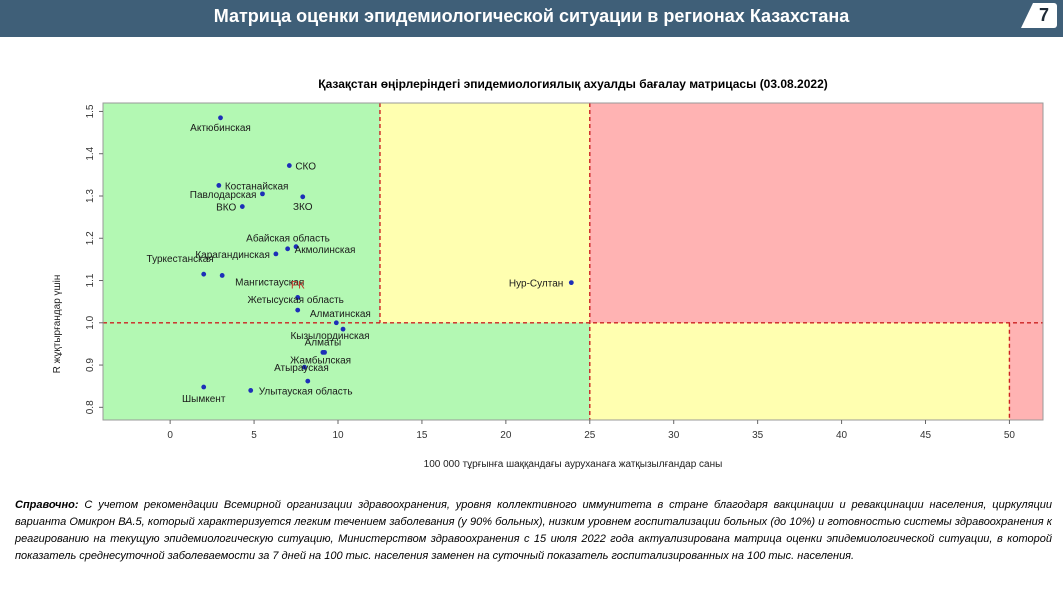 This screenshot has width=1063, height=594. I want to click on x-tick-label: 20, so click(506, 435).